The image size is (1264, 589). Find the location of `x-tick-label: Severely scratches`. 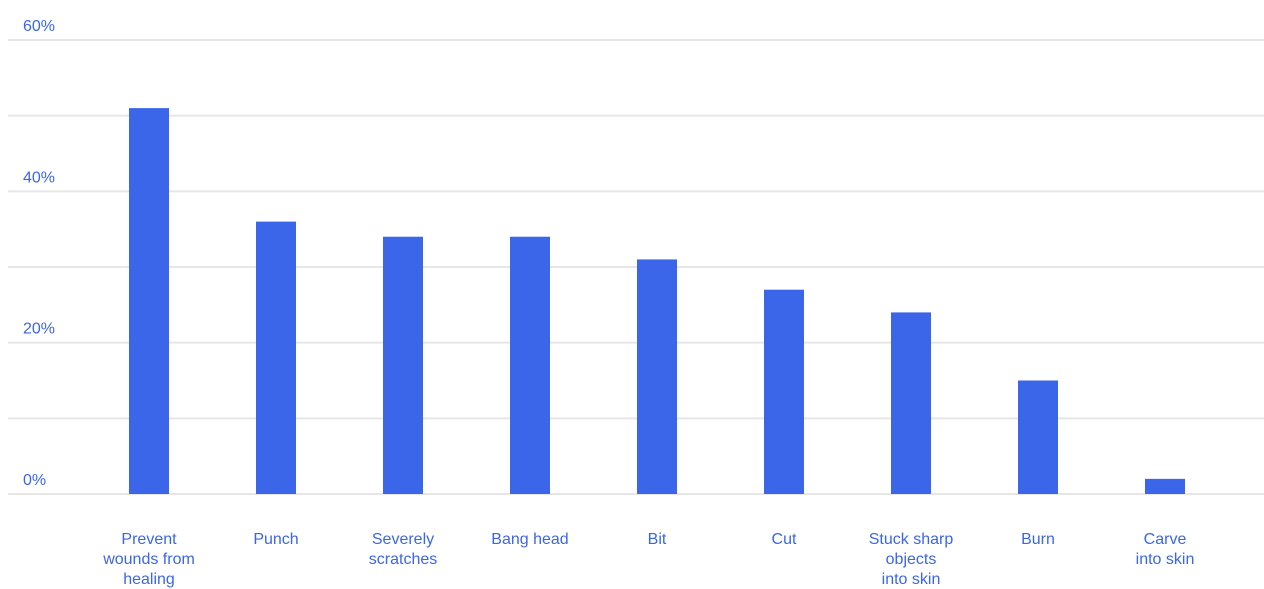

x-tick-label: Severely scratches is located at coordinates (403, 549).